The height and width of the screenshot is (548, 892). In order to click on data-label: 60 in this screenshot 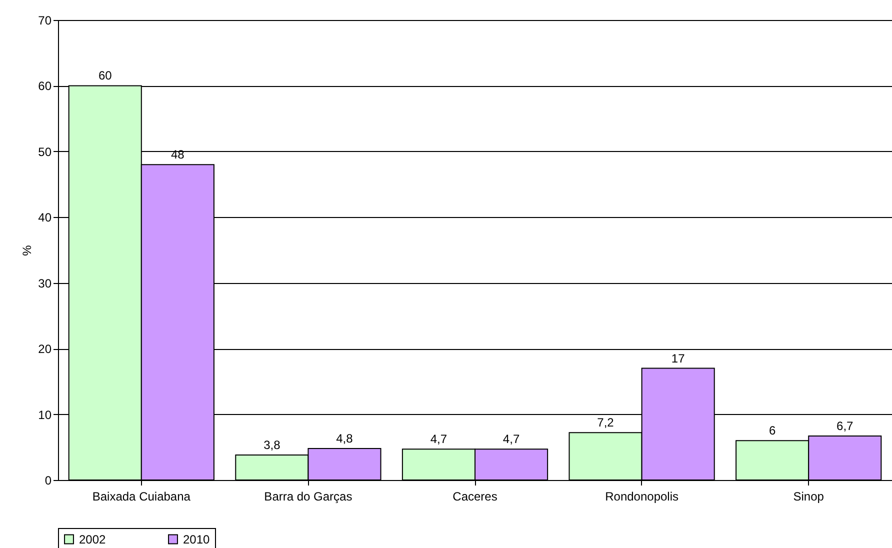, I will do `click(105, 75)`.